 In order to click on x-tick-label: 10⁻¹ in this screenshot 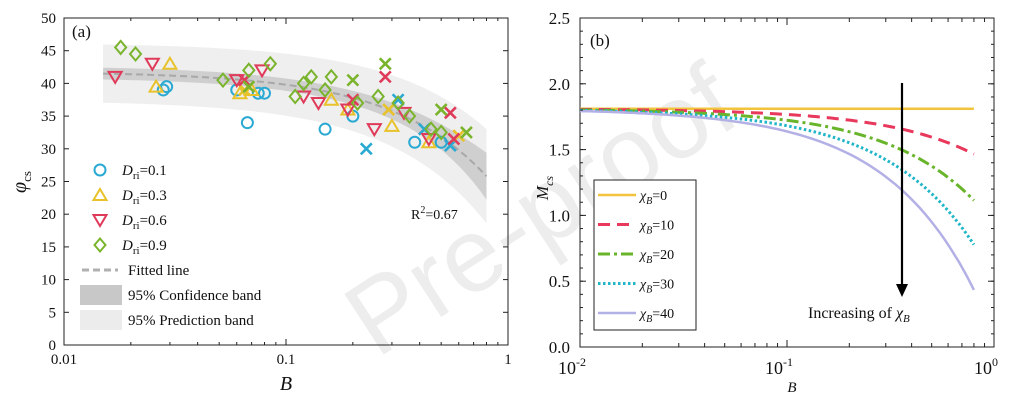, I will do `click(779, 366)`.